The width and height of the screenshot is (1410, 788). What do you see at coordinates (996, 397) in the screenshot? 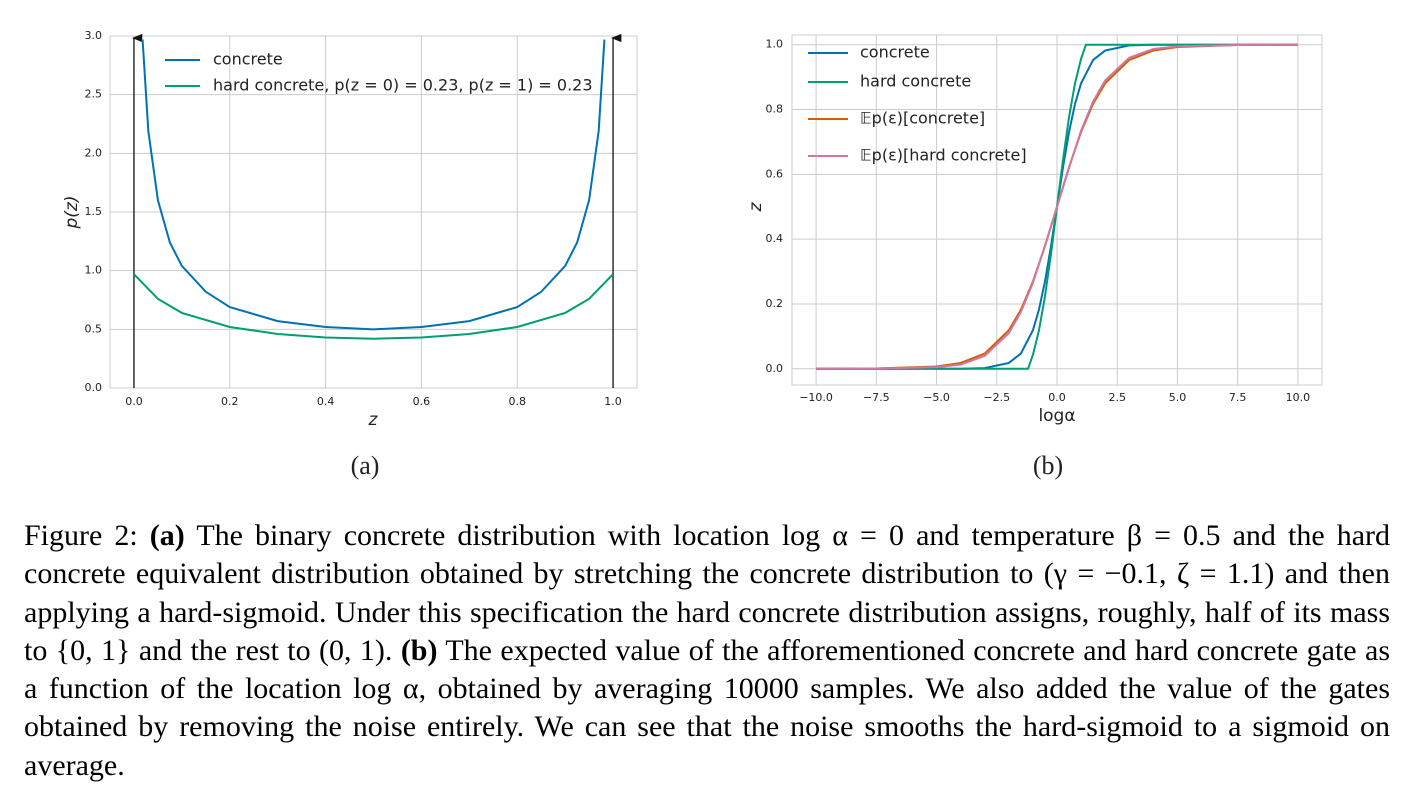
I see `x-tick-label: −2.5` at bounding box center [996, 397].